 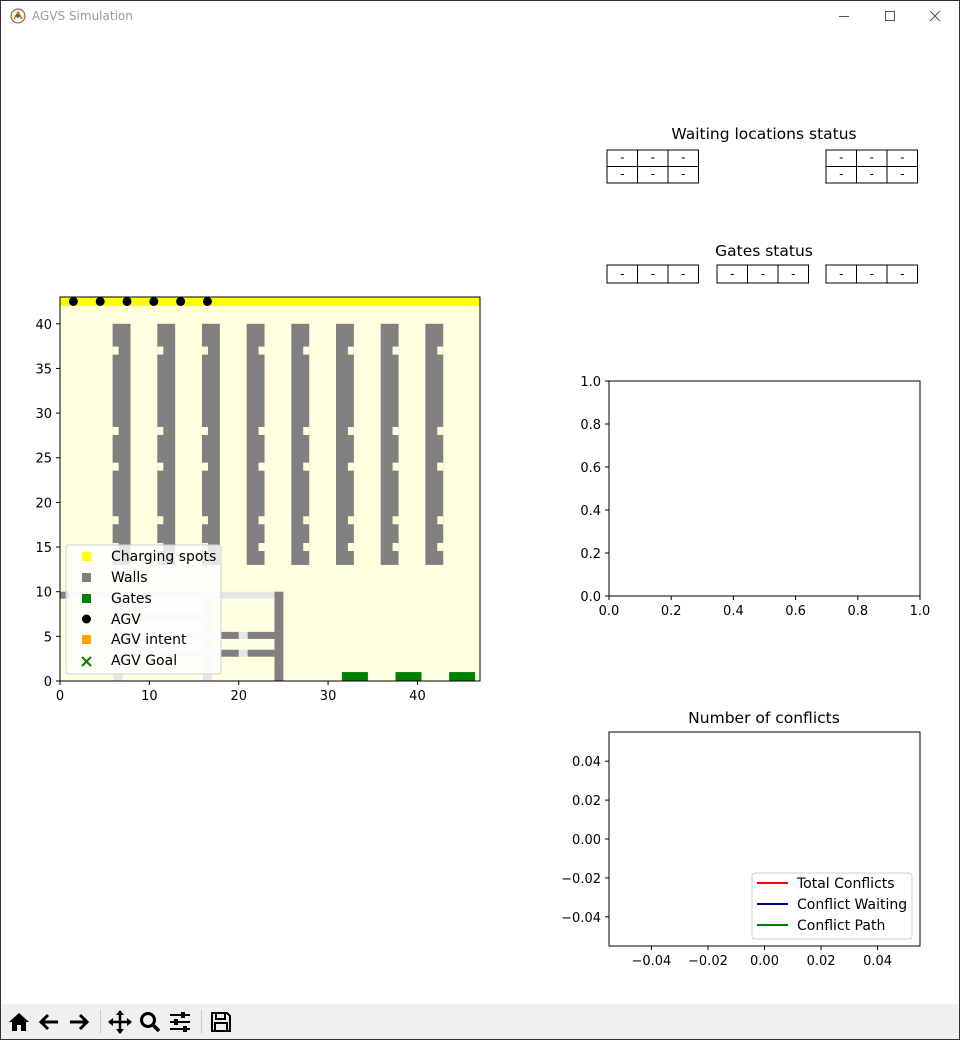 I want to click on legend-label-conflict-path: Conflict Path, so click(x=841, y=926).